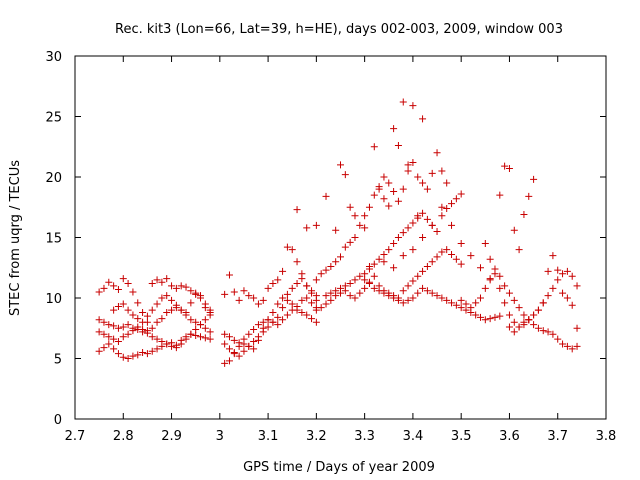  I want to click on y-tick-label: 5, so click(58, 360).